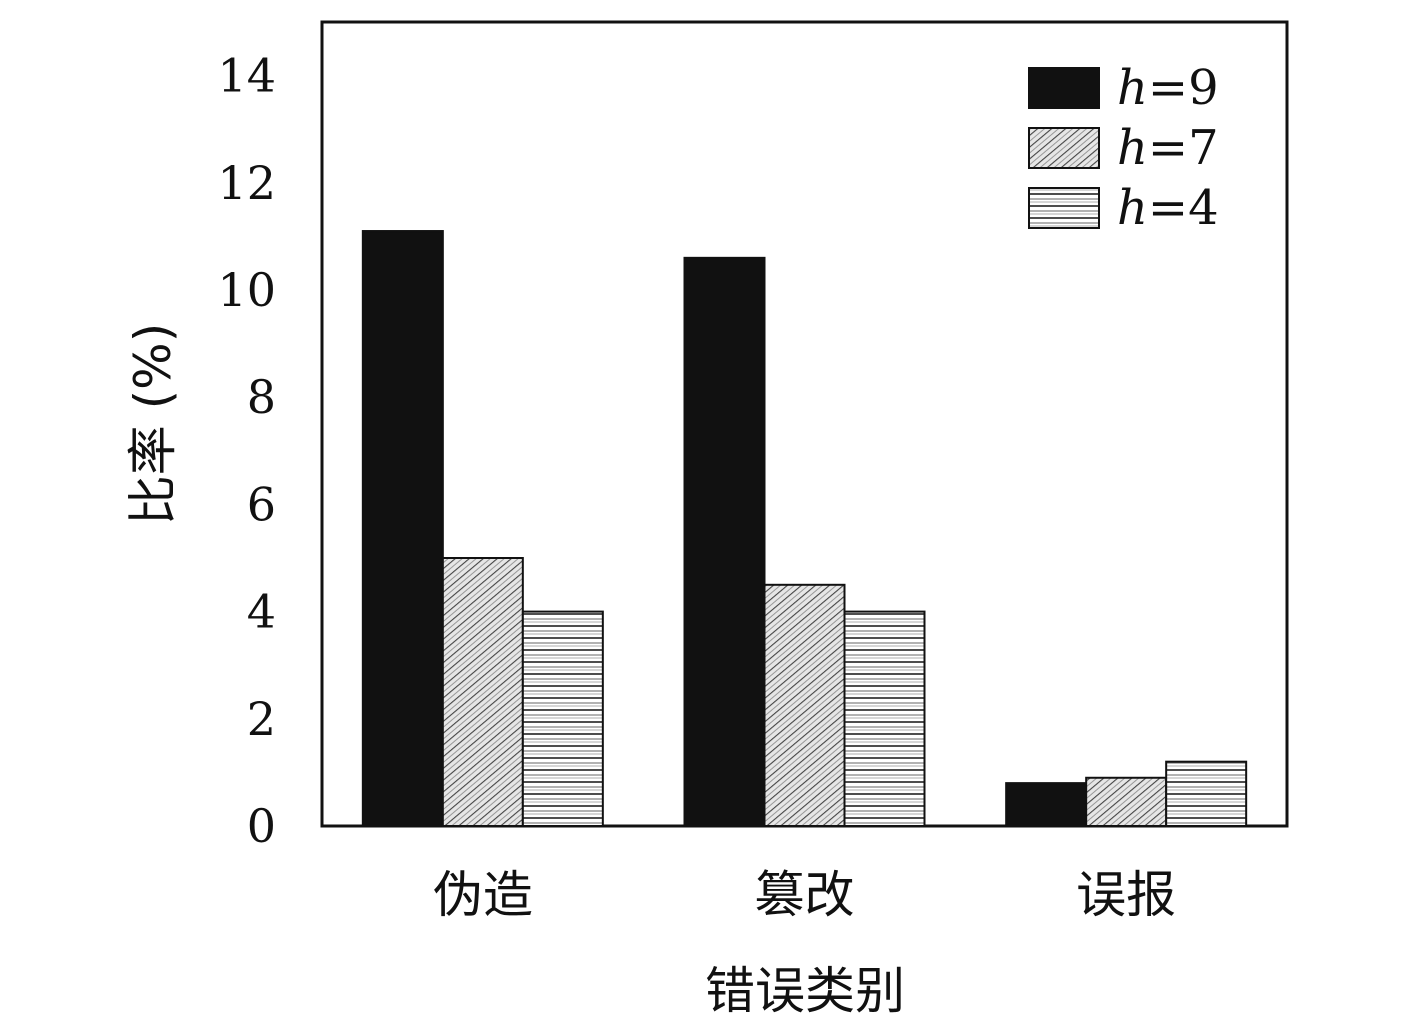 The image size is (1417, 1028). I want to click on x-tick-labels: 伪造 篡改 误报, so click(804, 895).